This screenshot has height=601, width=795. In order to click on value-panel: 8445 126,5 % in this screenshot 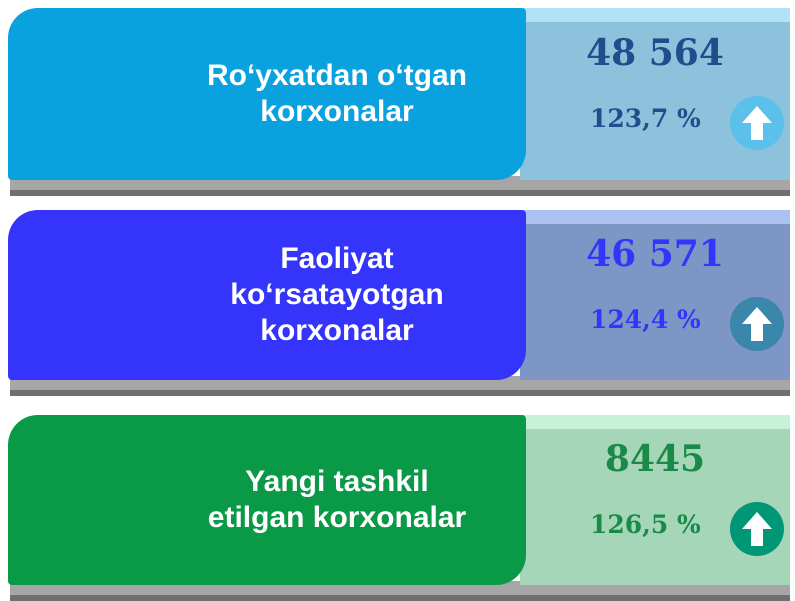, I will do `click(655, 500)`.